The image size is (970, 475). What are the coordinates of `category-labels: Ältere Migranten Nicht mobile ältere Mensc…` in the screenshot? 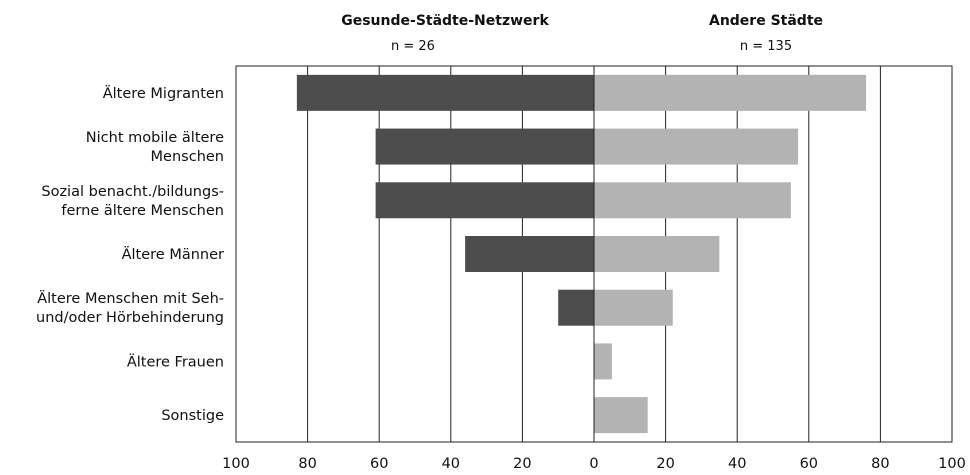 It's located at (130, 254).